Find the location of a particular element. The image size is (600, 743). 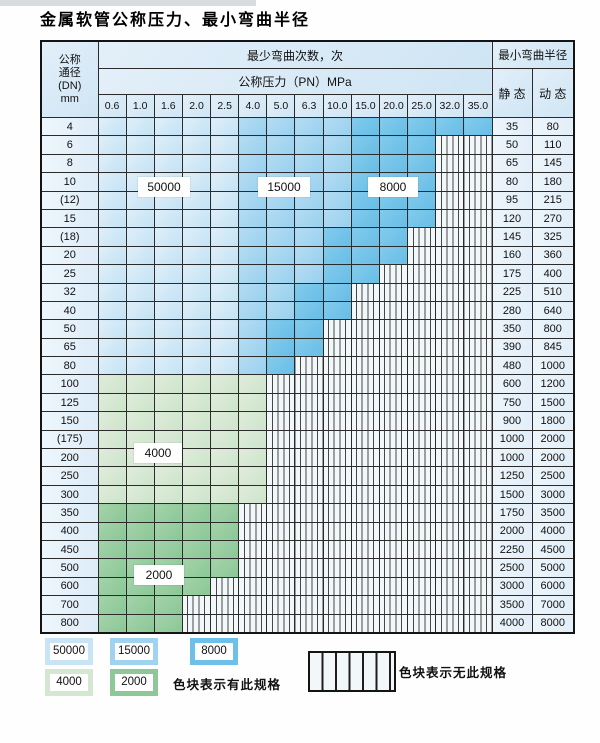

dn-cell: 450 is located at coordinates (69, 549).